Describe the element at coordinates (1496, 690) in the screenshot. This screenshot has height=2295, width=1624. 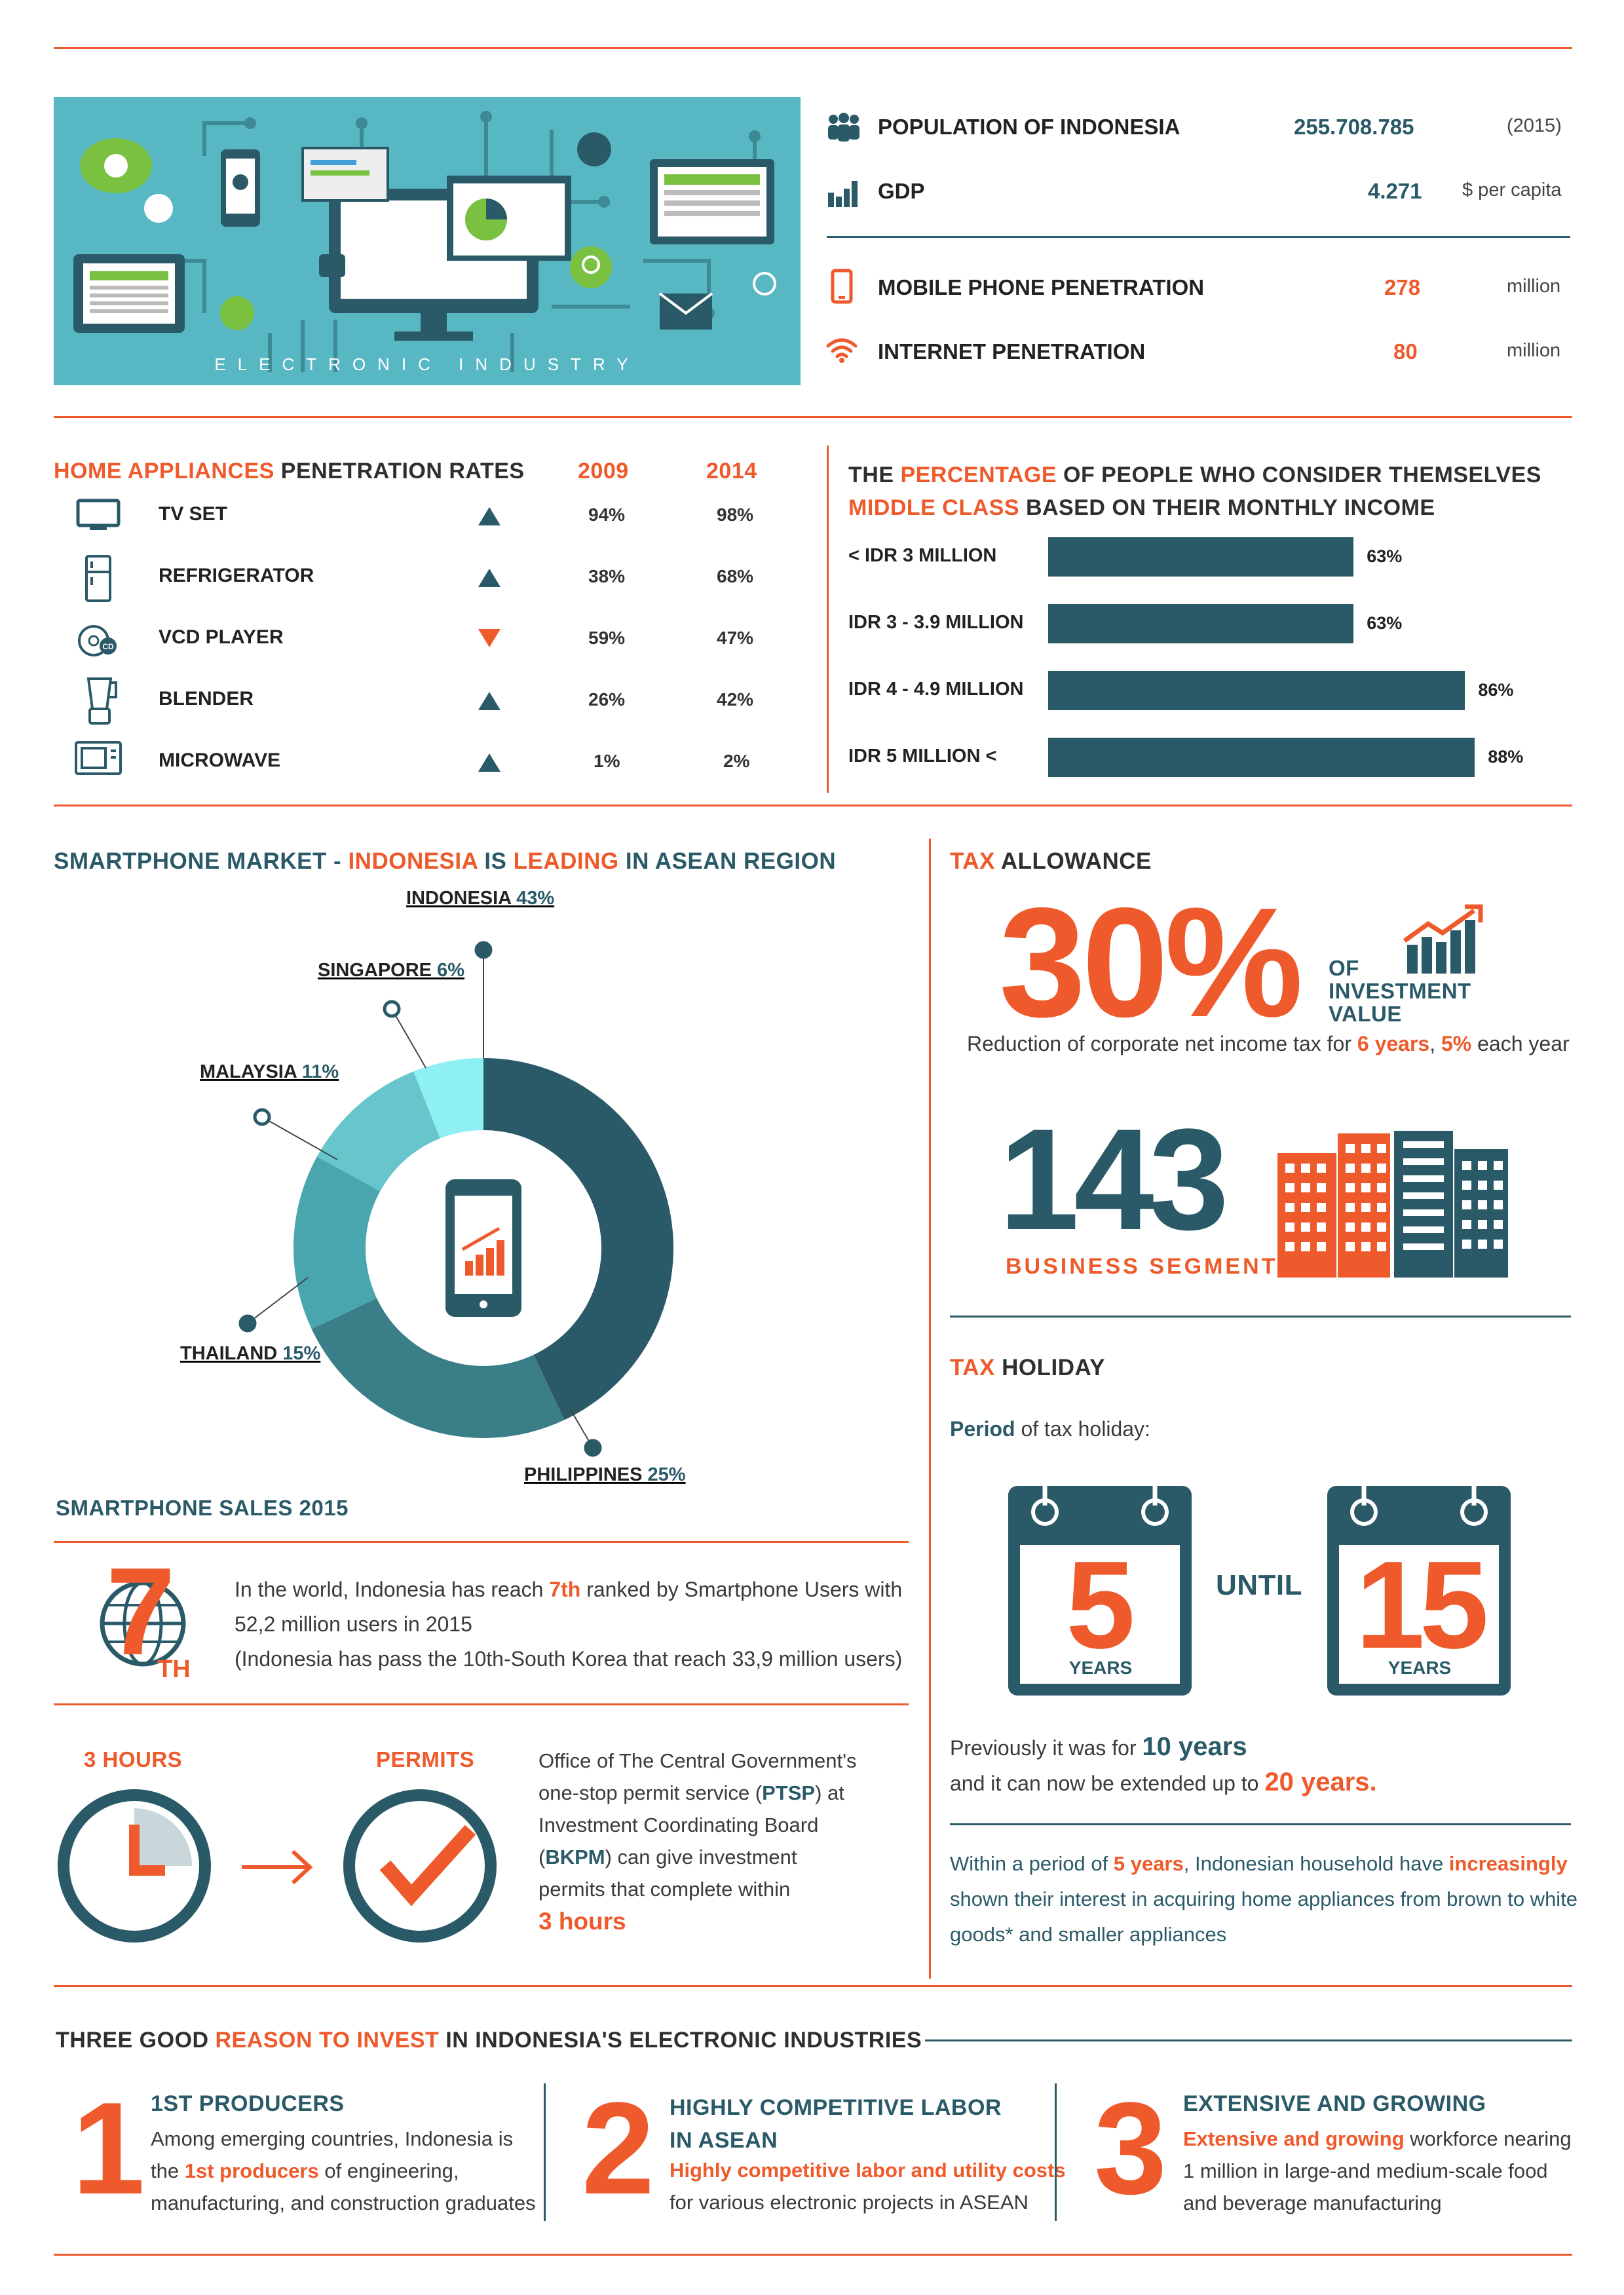
I see `income-bar-value: 86%` at that location.